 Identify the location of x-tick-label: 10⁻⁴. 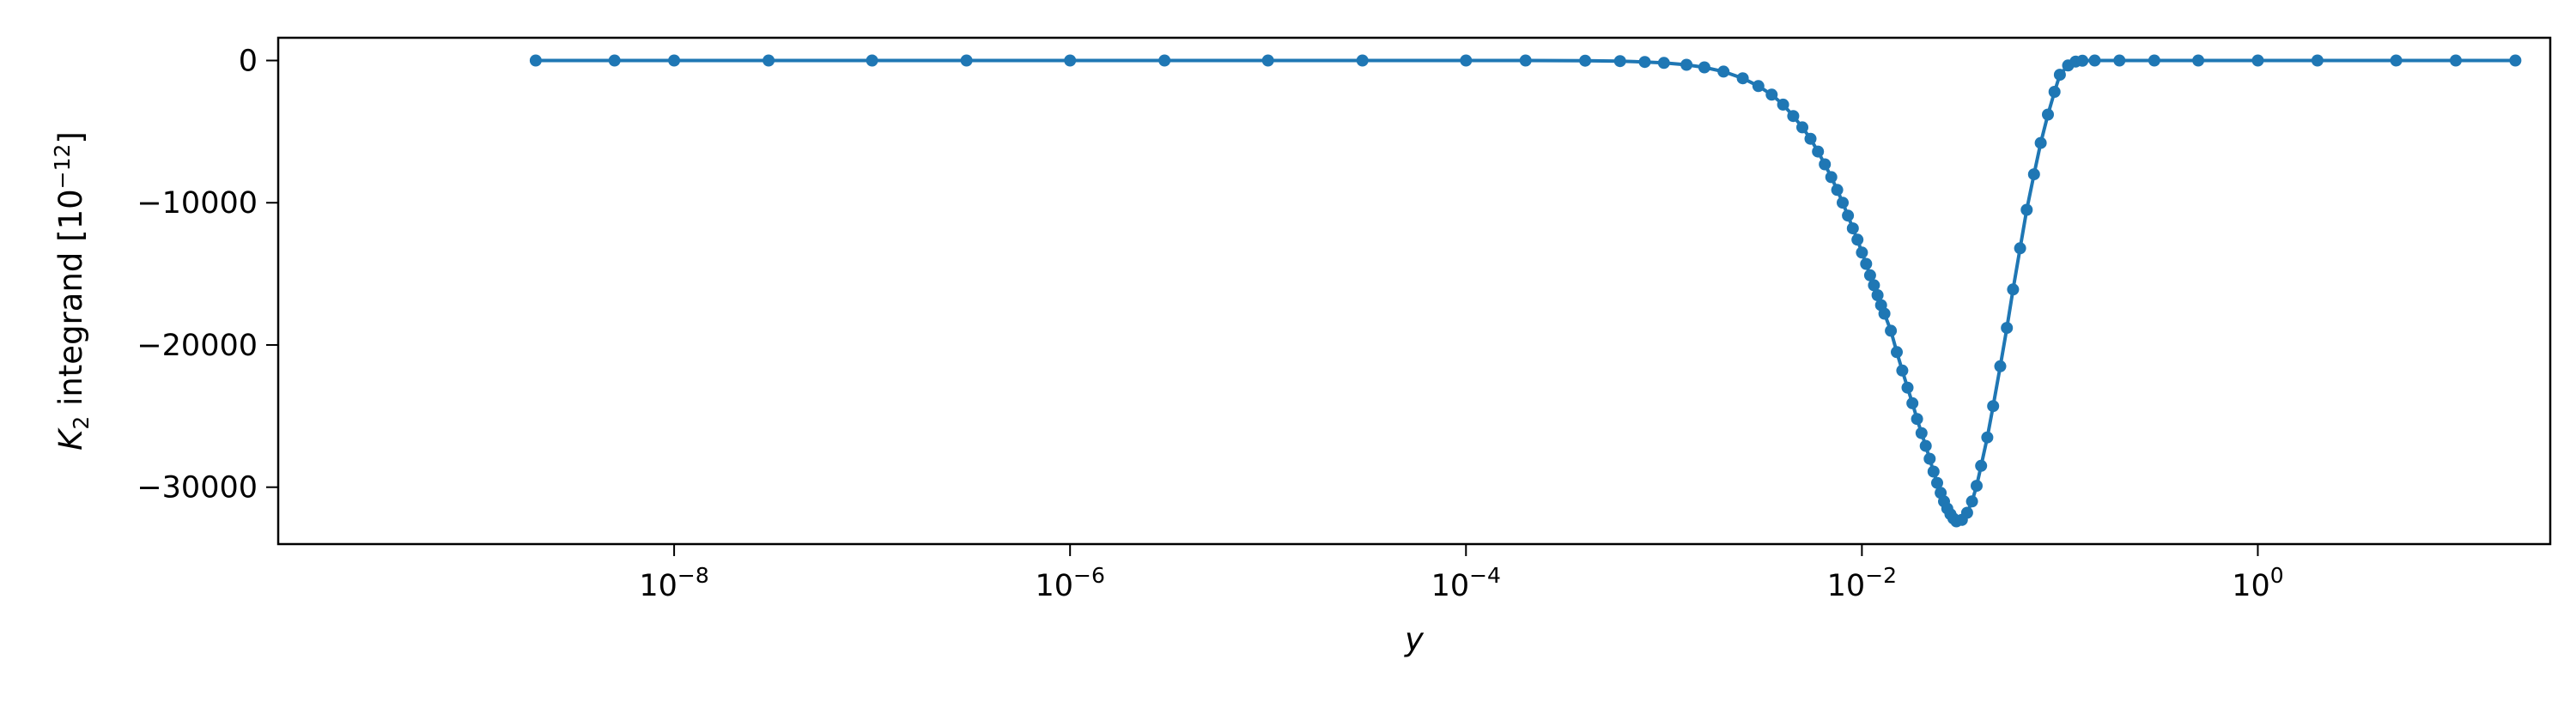
(1466, 583).